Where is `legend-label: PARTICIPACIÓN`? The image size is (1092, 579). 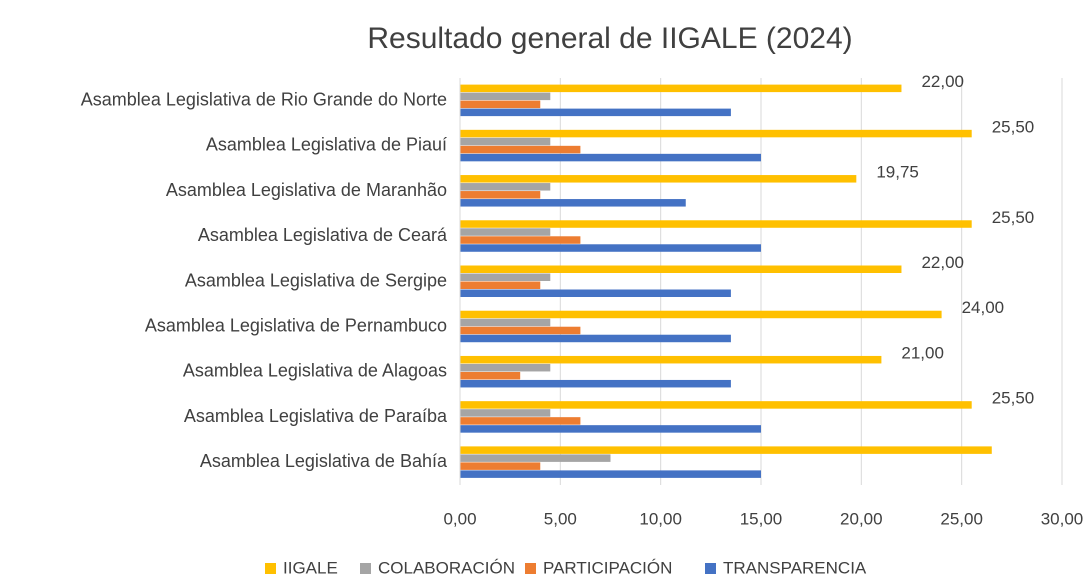 legend-label: PARTICIPACIÓN is located at coordinates (607, 567).